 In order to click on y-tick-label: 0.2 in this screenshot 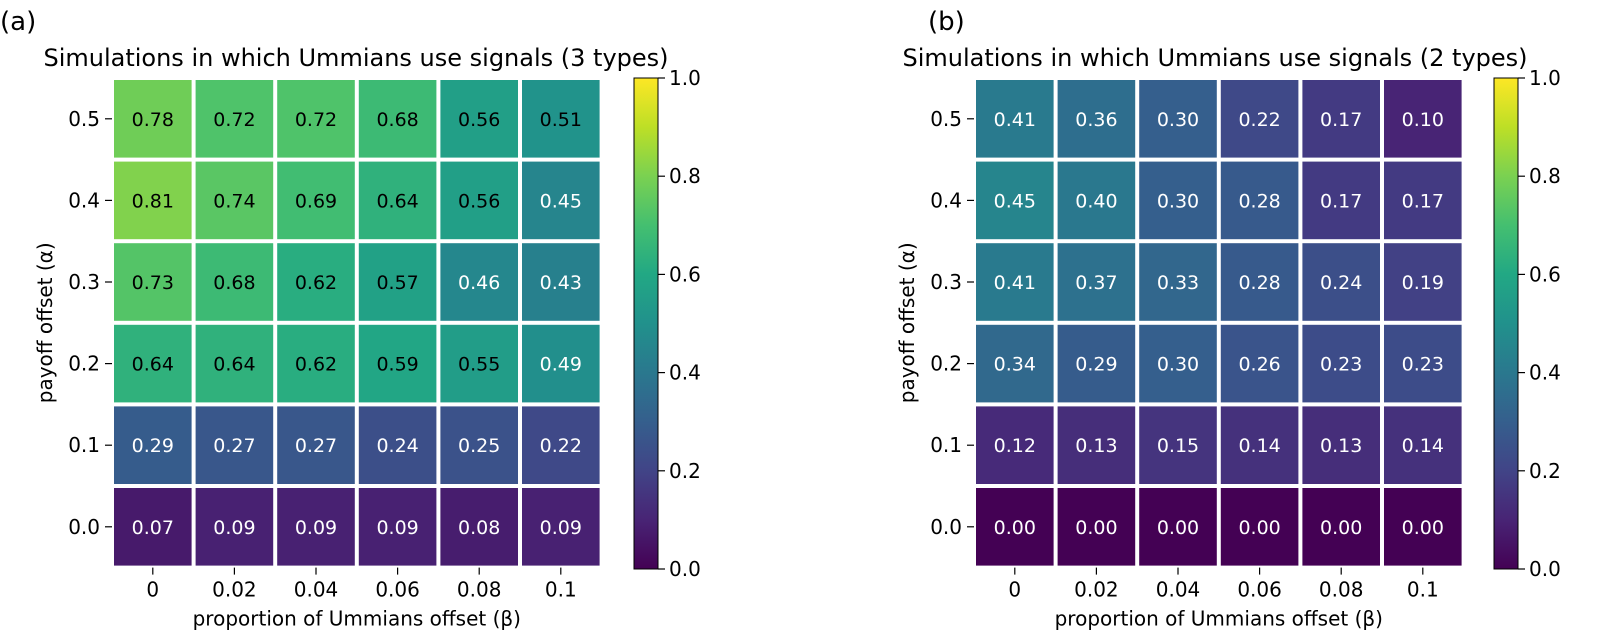, I will do `click(84, 364)`.